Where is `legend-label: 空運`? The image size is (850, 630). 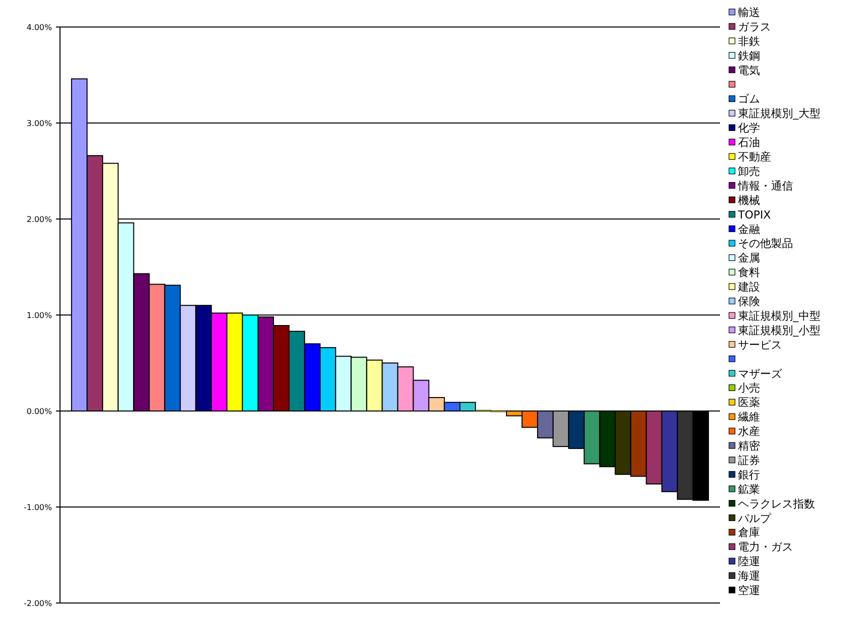
legend-label: 空運 is located at coordinates (749, 590).